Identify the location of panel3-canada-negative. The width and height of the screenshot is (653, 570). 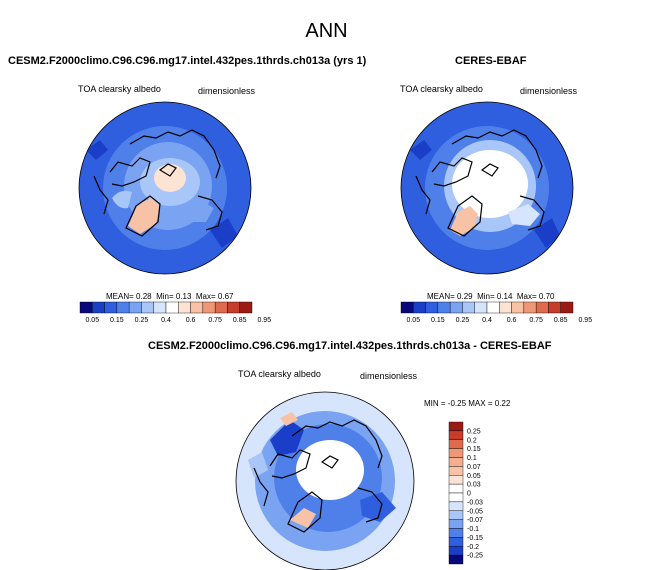
(287, 438).